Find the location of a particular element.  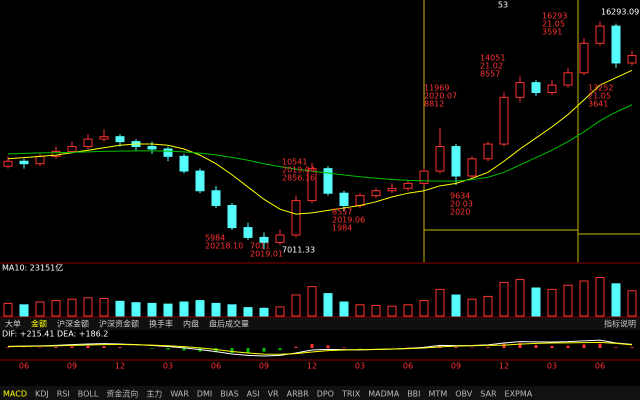

indicator-button: TRIX is located at coordinates (351, 394).